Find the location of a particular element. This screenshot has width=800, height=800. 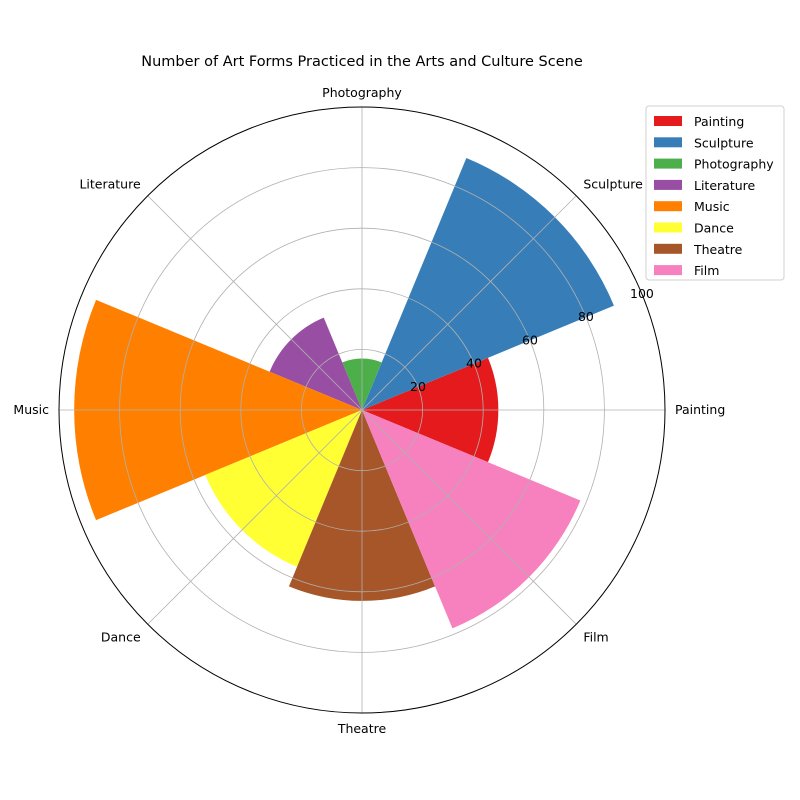

r-tick-label-100: 100 is located at coordinates (642, 293).